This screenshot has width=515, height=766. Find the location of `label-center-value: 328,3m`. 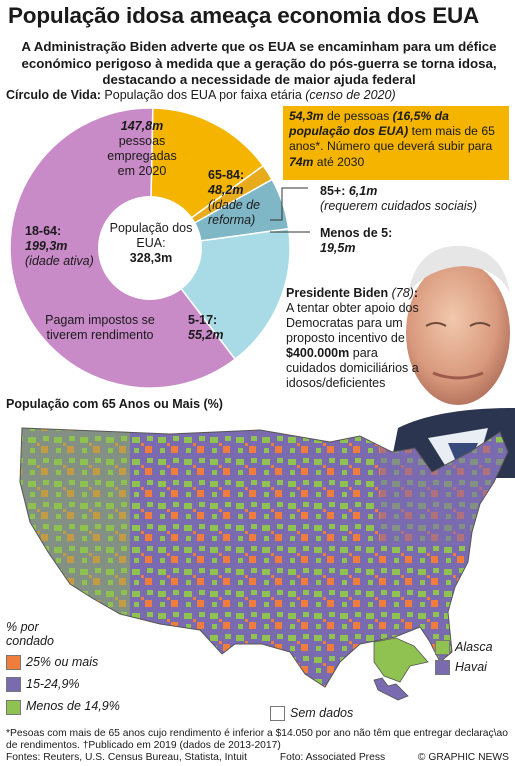

label-center-value: 328,3m is located at coordinates (151, 258).